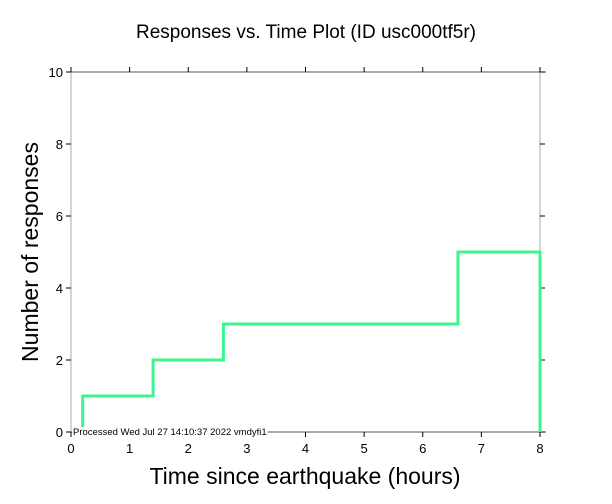 The height and width of the screenshot is (504, 612). Describe the element at coordinates (306, 32) in the screenshot. I see `chart-title: Responses vs. Time Plot (ID usc000tf5r)` at that location.